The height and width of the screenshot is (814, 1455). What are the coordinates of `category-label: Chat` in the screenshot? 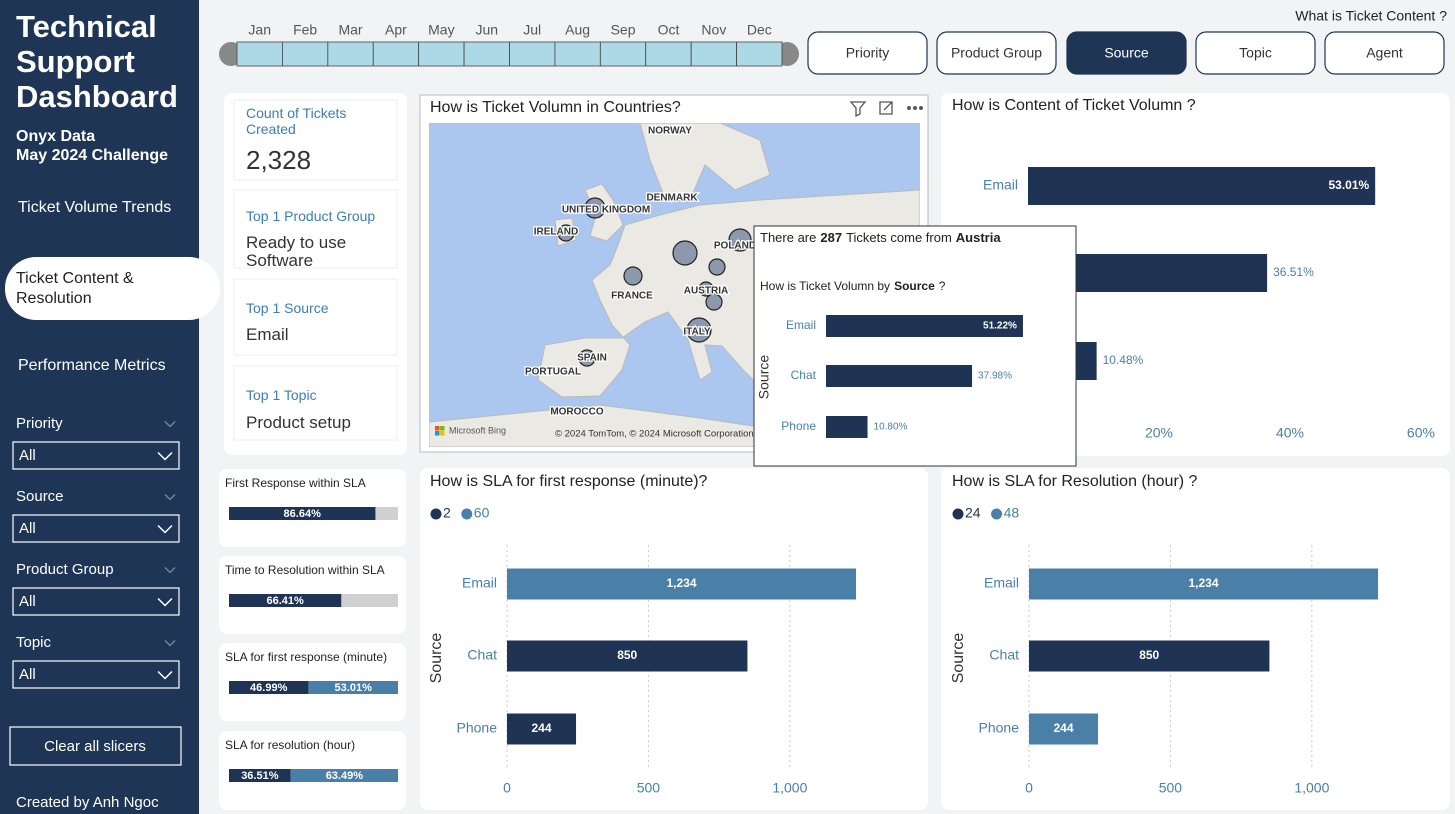 It's located at (482, 655).